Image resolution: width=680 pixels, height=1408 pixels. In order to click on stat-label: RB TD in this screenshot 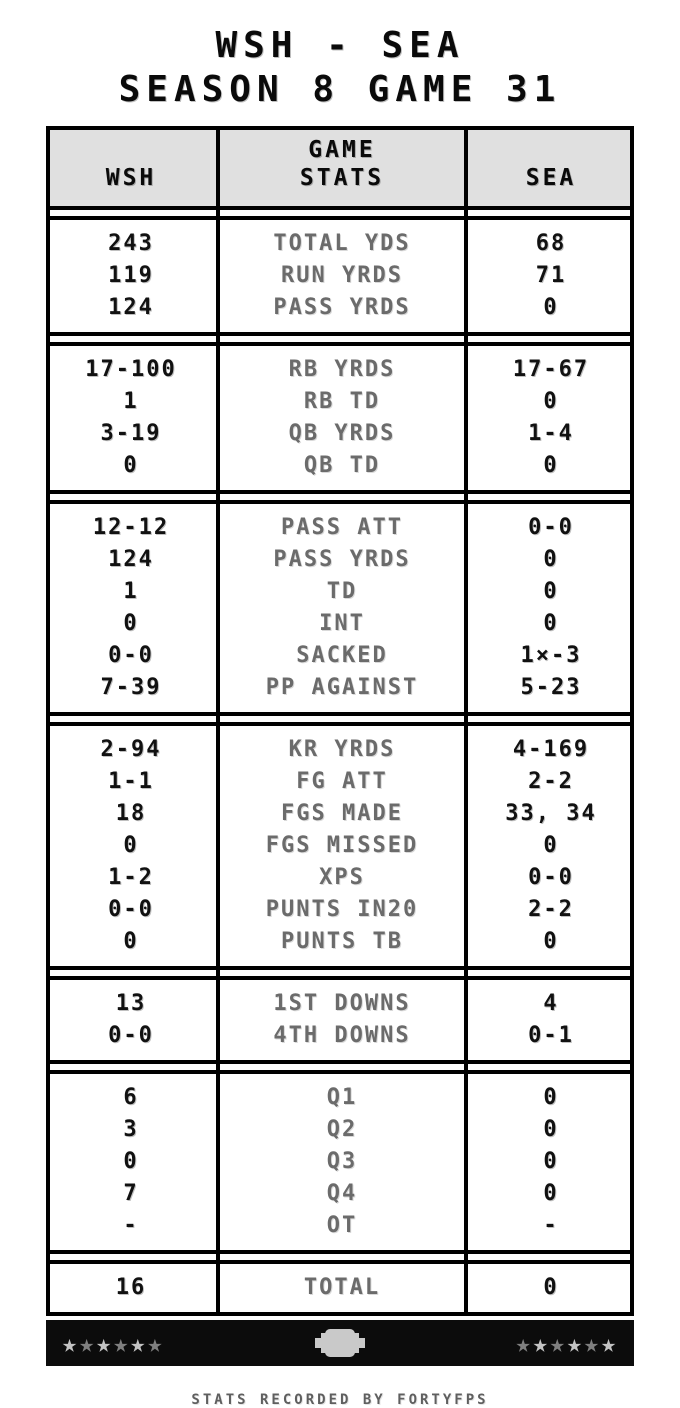, I will do `click(342, 401)`.